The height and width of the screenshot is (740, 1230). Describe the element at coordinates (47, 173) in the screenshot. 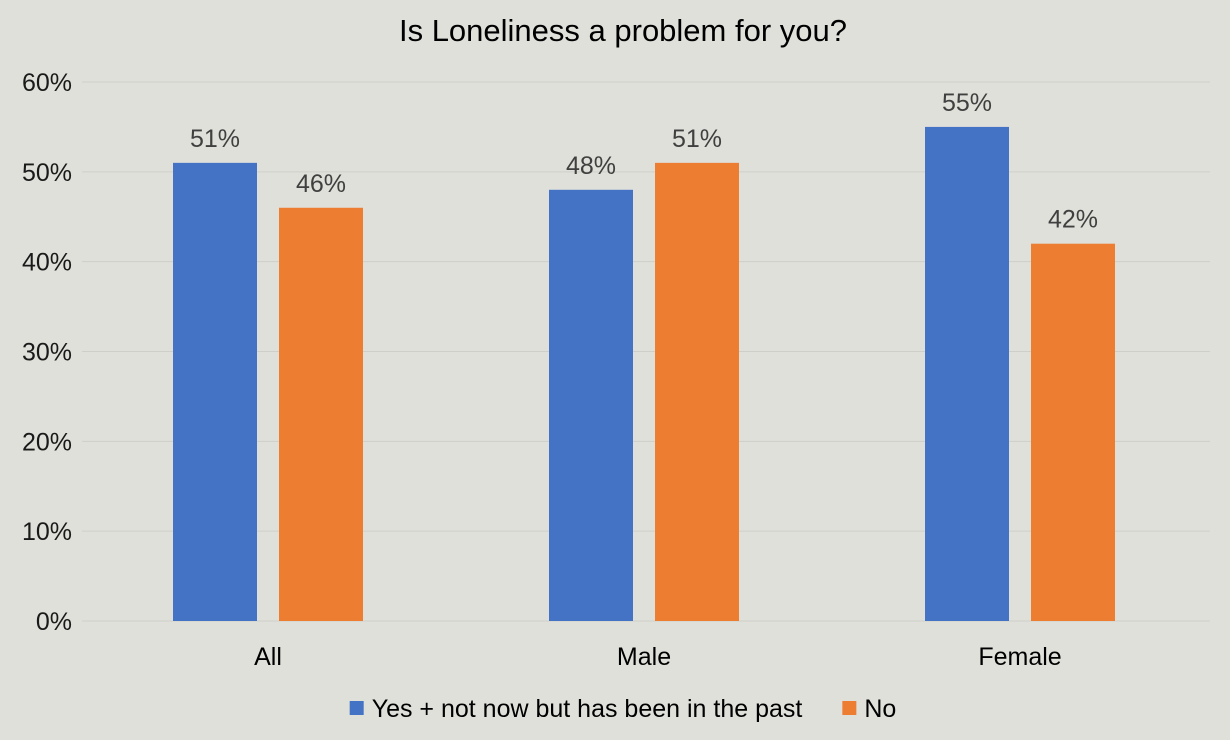

I see `y-tick-label: 50%` at that location.